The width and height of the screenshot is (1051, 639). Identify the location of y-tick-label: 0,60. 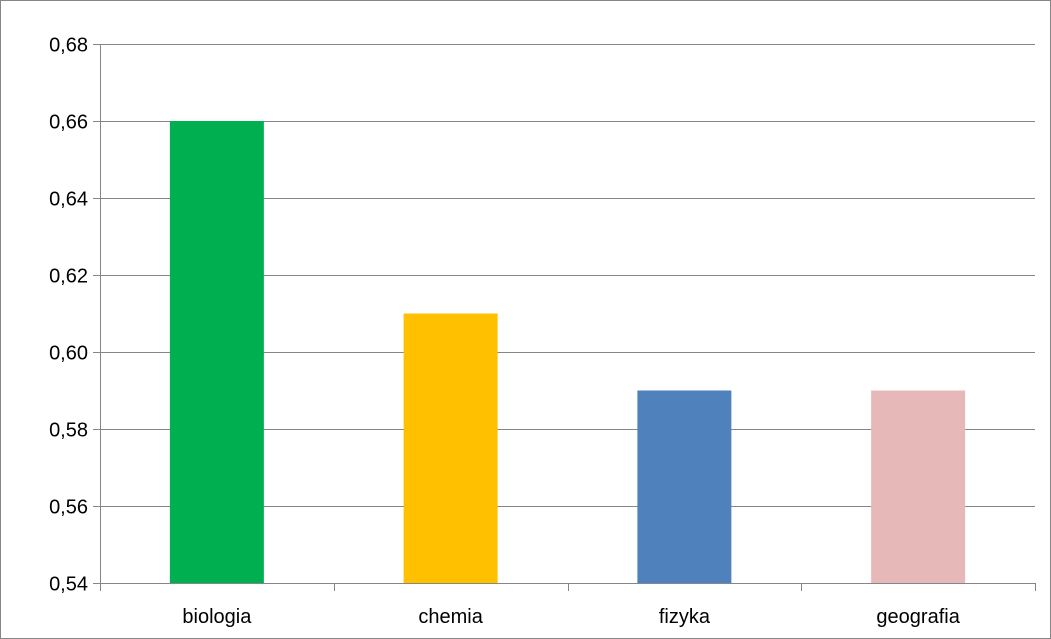
(68, 354).